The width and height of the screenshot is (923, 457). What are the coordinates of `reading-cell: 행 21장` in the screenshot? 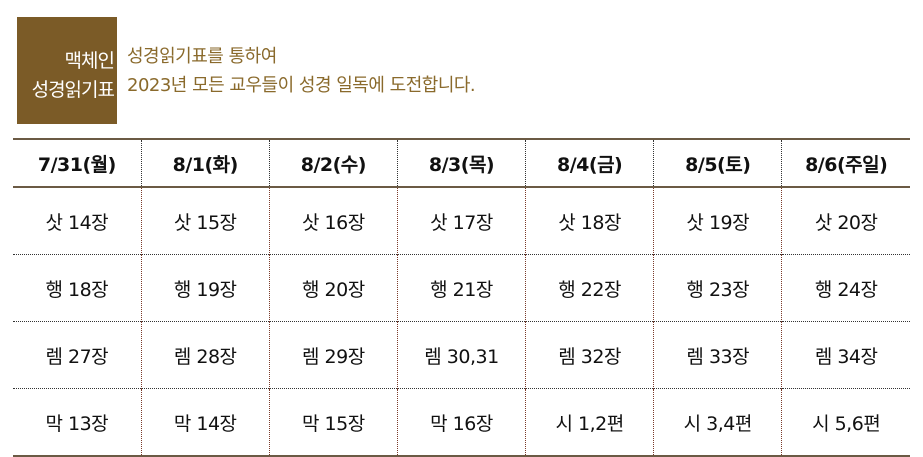 It's located at (461, 288).